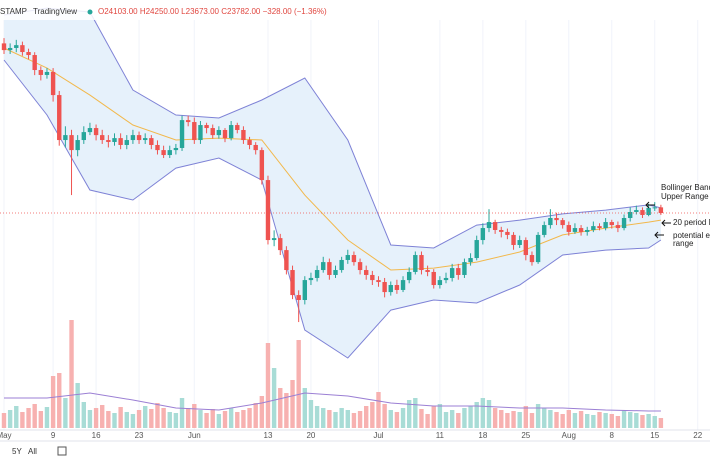 This screenshot has width=710, height=458. What do you see at coordinates (62, 451) in the screenshot?
I see `calendar-icon` at bounding box center [62, 451].